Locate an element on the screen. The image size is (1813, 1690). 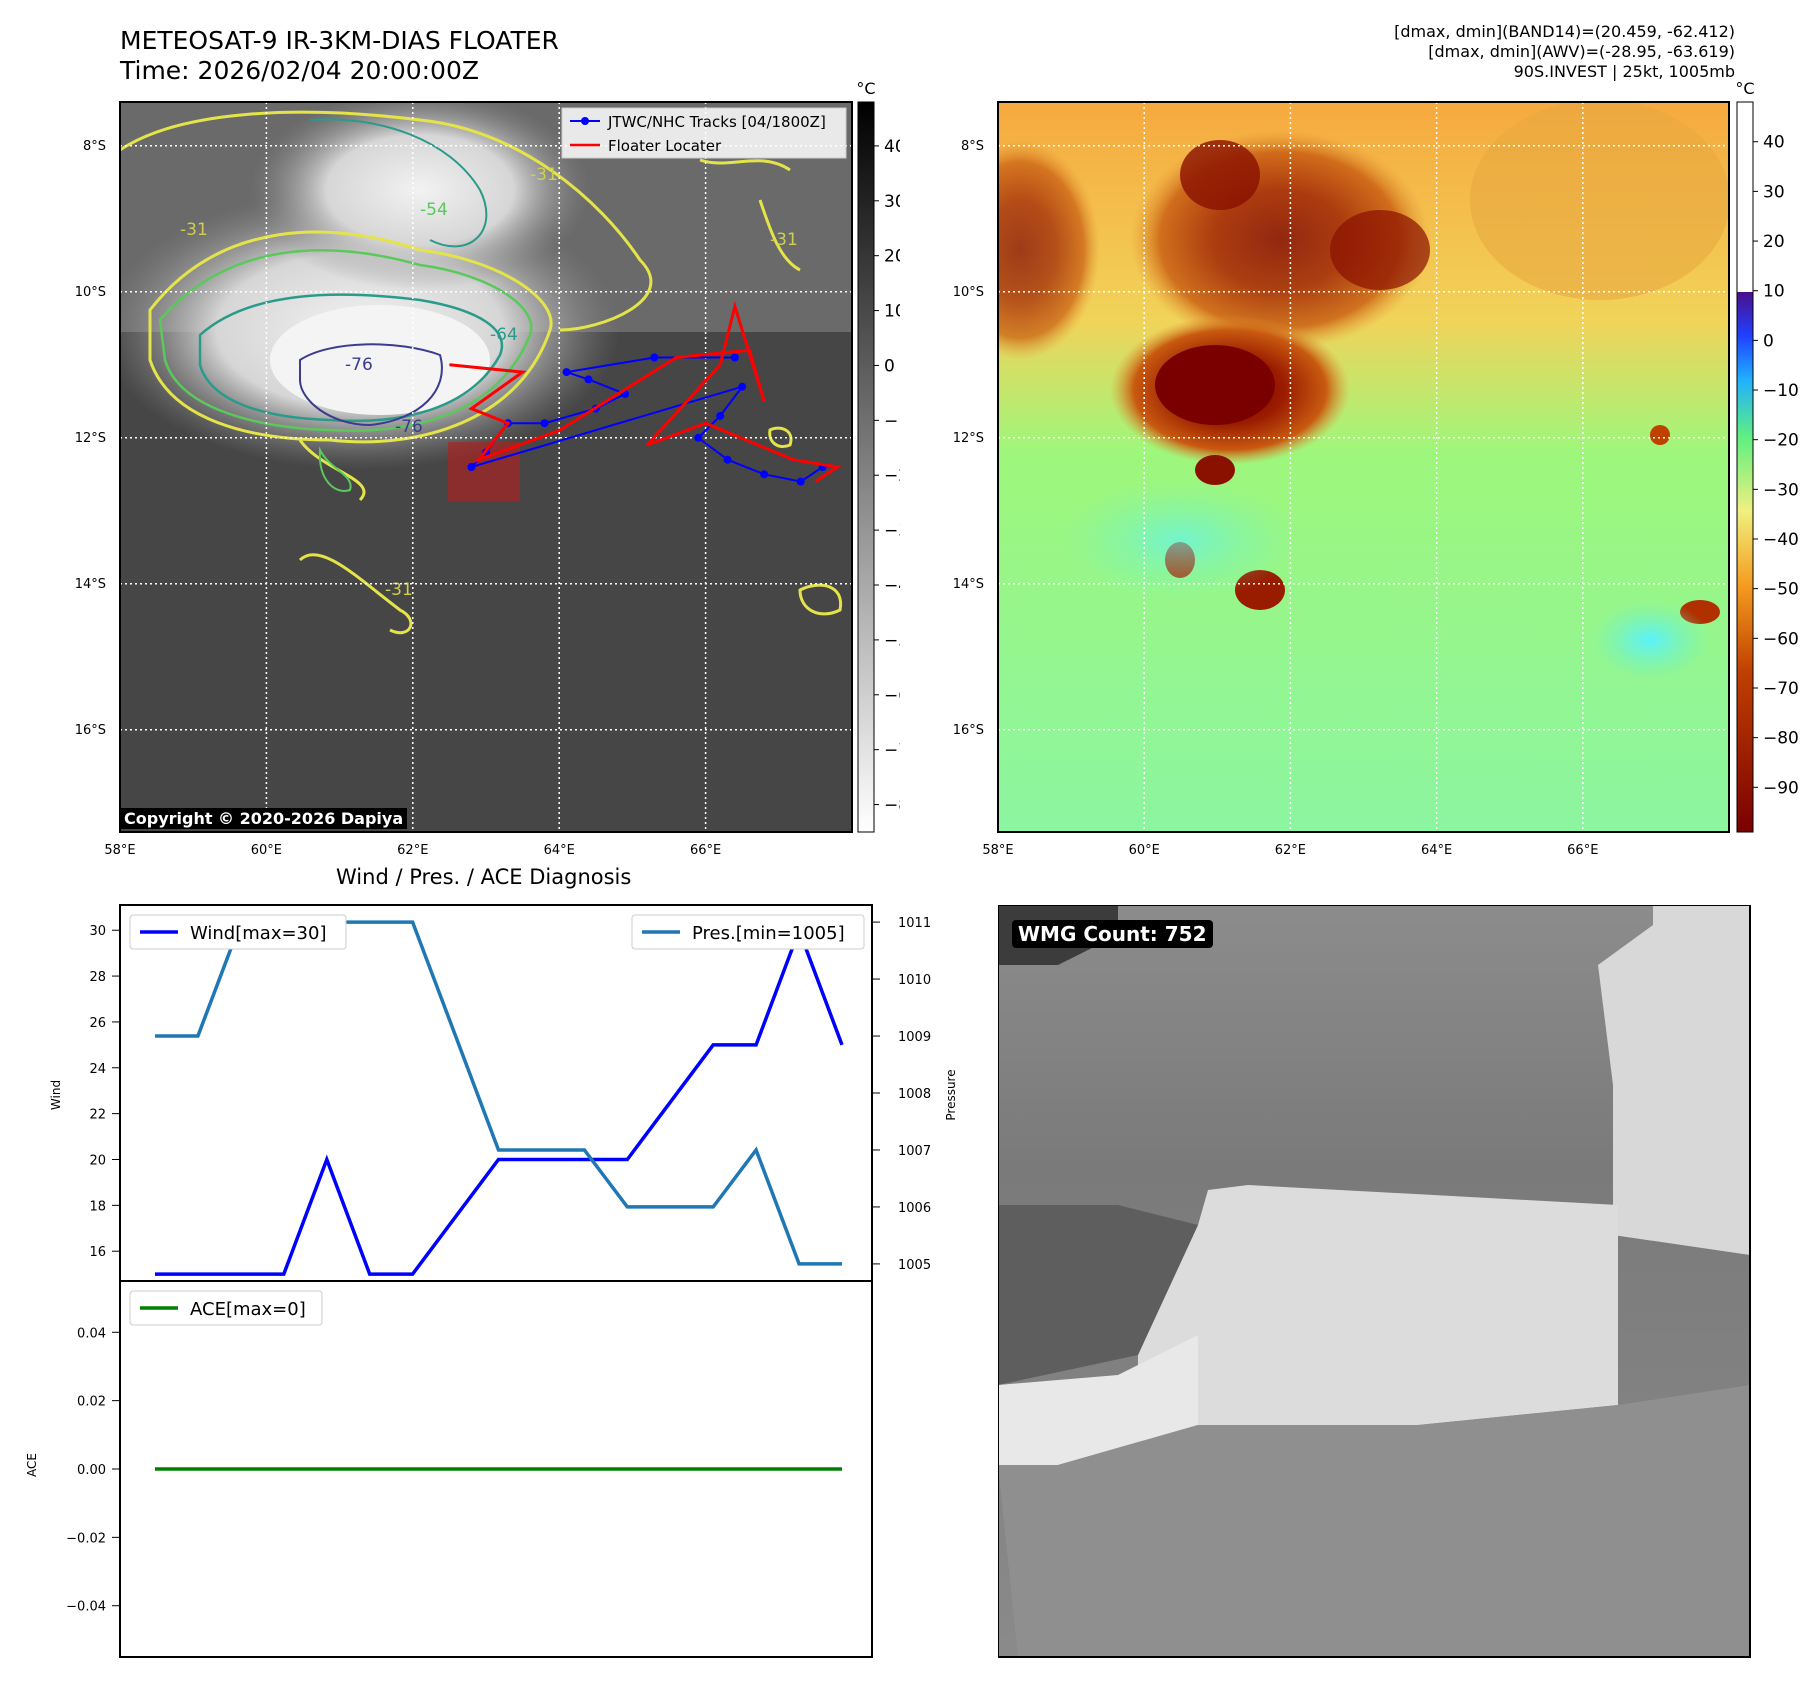
pressure-tick-label: 1005 is located at coordinates (914, 1265).